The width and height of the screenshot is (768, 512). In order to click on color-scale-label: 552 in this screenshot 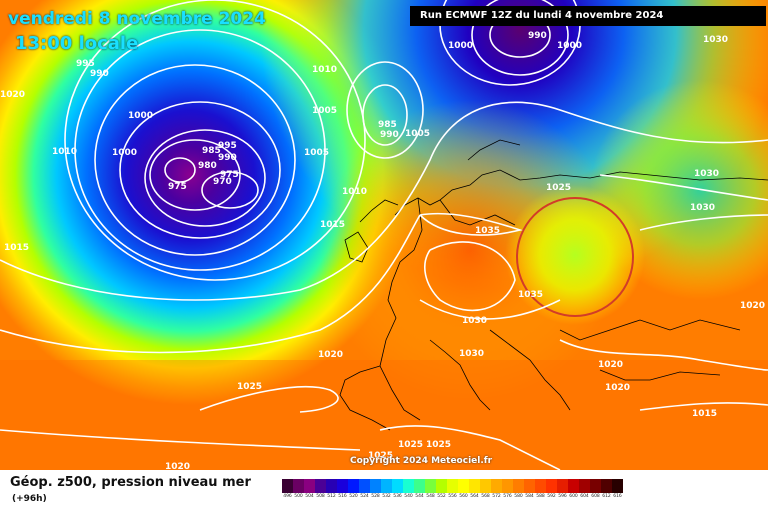, I will do `click(441, 496)`.